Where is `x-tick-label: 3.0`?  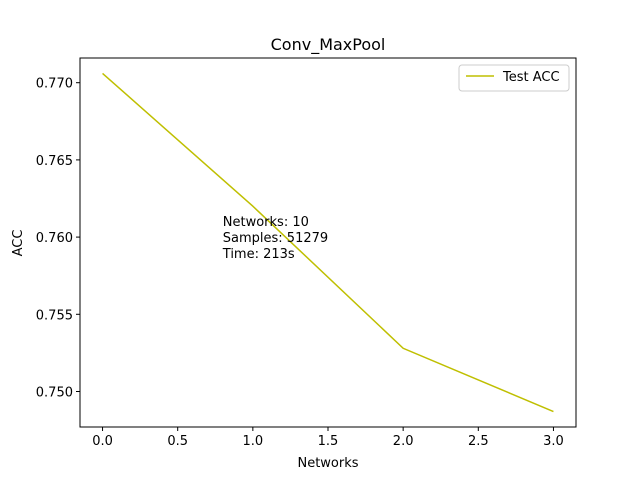
x-tick-label: 3.0 is located at coordinates (553, 441).